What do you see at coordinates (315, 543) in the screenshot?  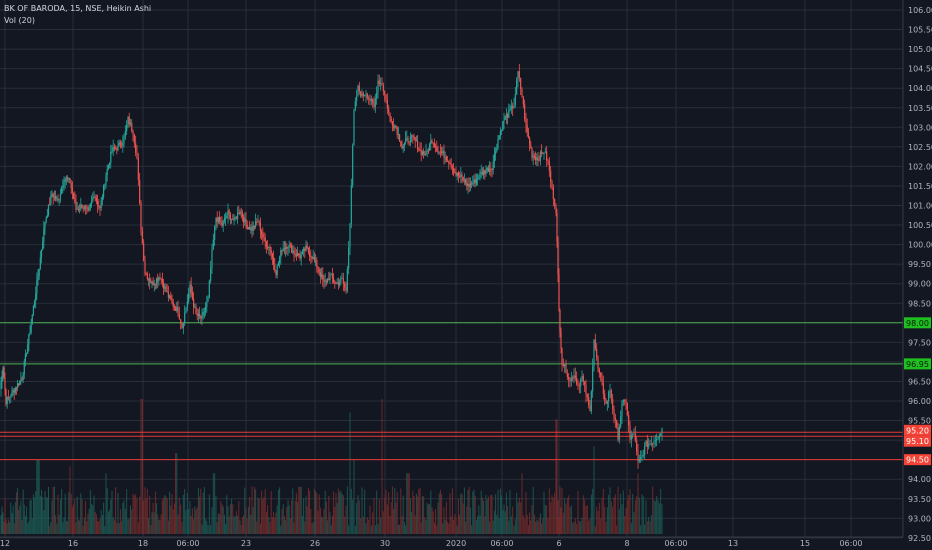 I see `x-tick-label: 26` at bounding box center [315, 543].